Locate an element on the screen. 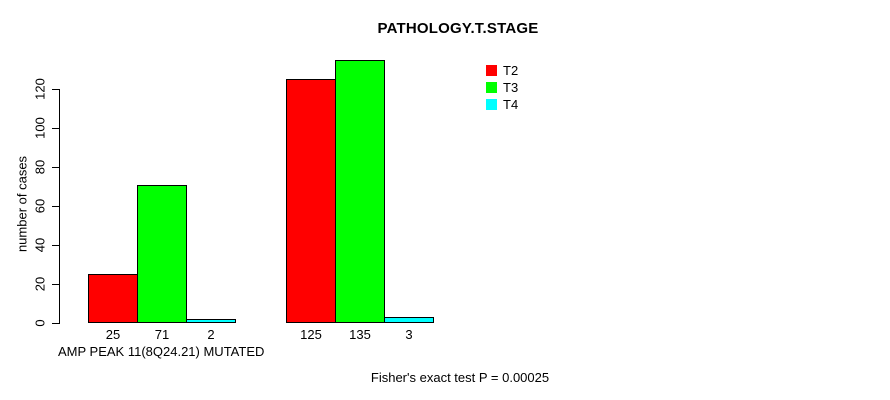  bar-t2-group1 is located at coordinates (113, 298).